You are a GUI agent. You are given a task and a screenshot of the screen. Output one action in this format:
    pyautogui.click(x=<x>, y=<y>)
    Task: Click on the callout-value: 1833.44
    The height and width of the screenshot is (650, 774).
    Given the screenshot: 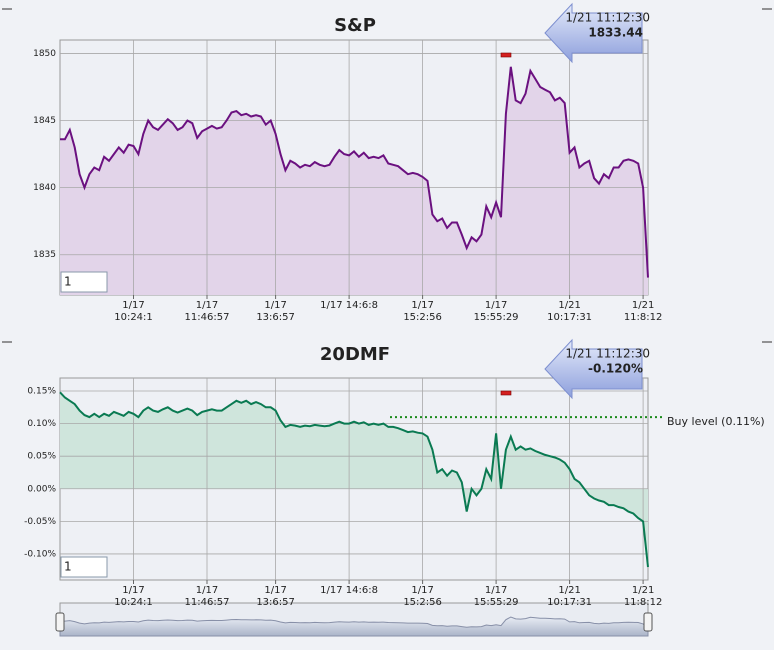 What is the action you would take?
    pyautogui.click(x=615, y=33)
    